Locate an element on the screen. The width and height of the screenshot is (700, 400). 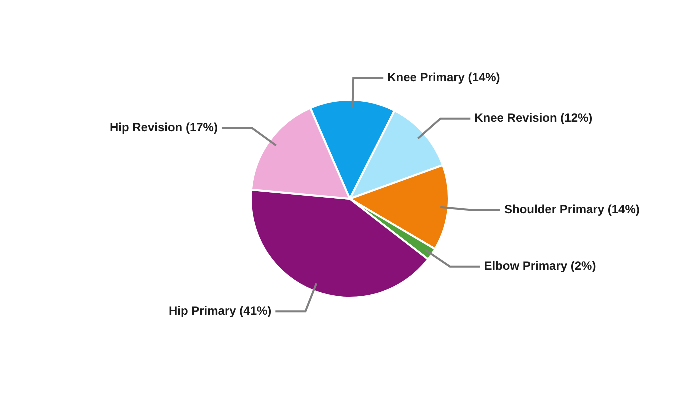
slice-label: Knee Primary (14%) is located at coordinates (444, 77).